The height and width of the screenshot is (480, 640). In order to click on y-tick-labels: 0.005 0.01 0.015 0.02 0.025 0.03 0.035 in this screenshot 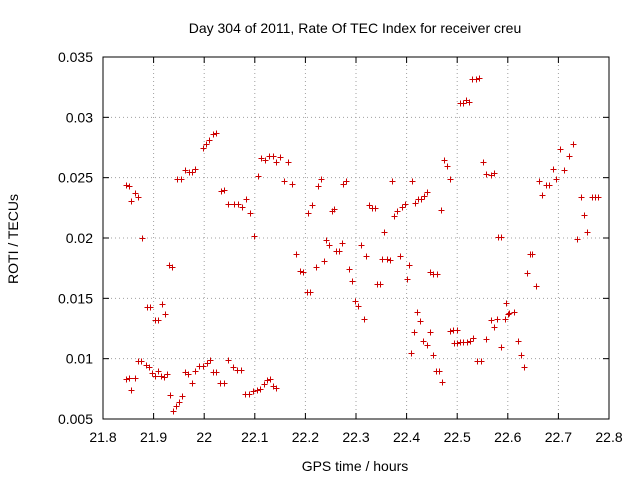, I will do `click(75, 238)`.